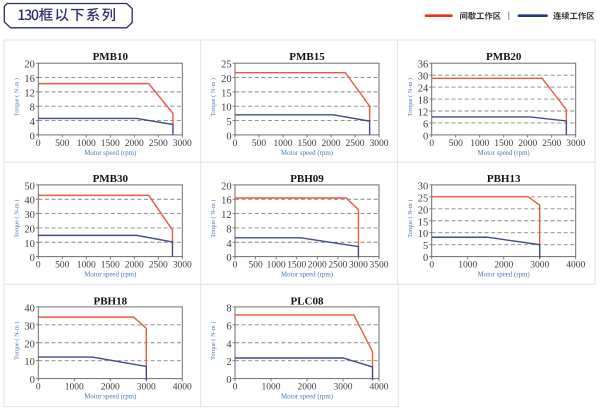  What do you see at coordinates (423, 101) in the screenshot?
I see `svg-text: 18` at bounding box center [423, 101].